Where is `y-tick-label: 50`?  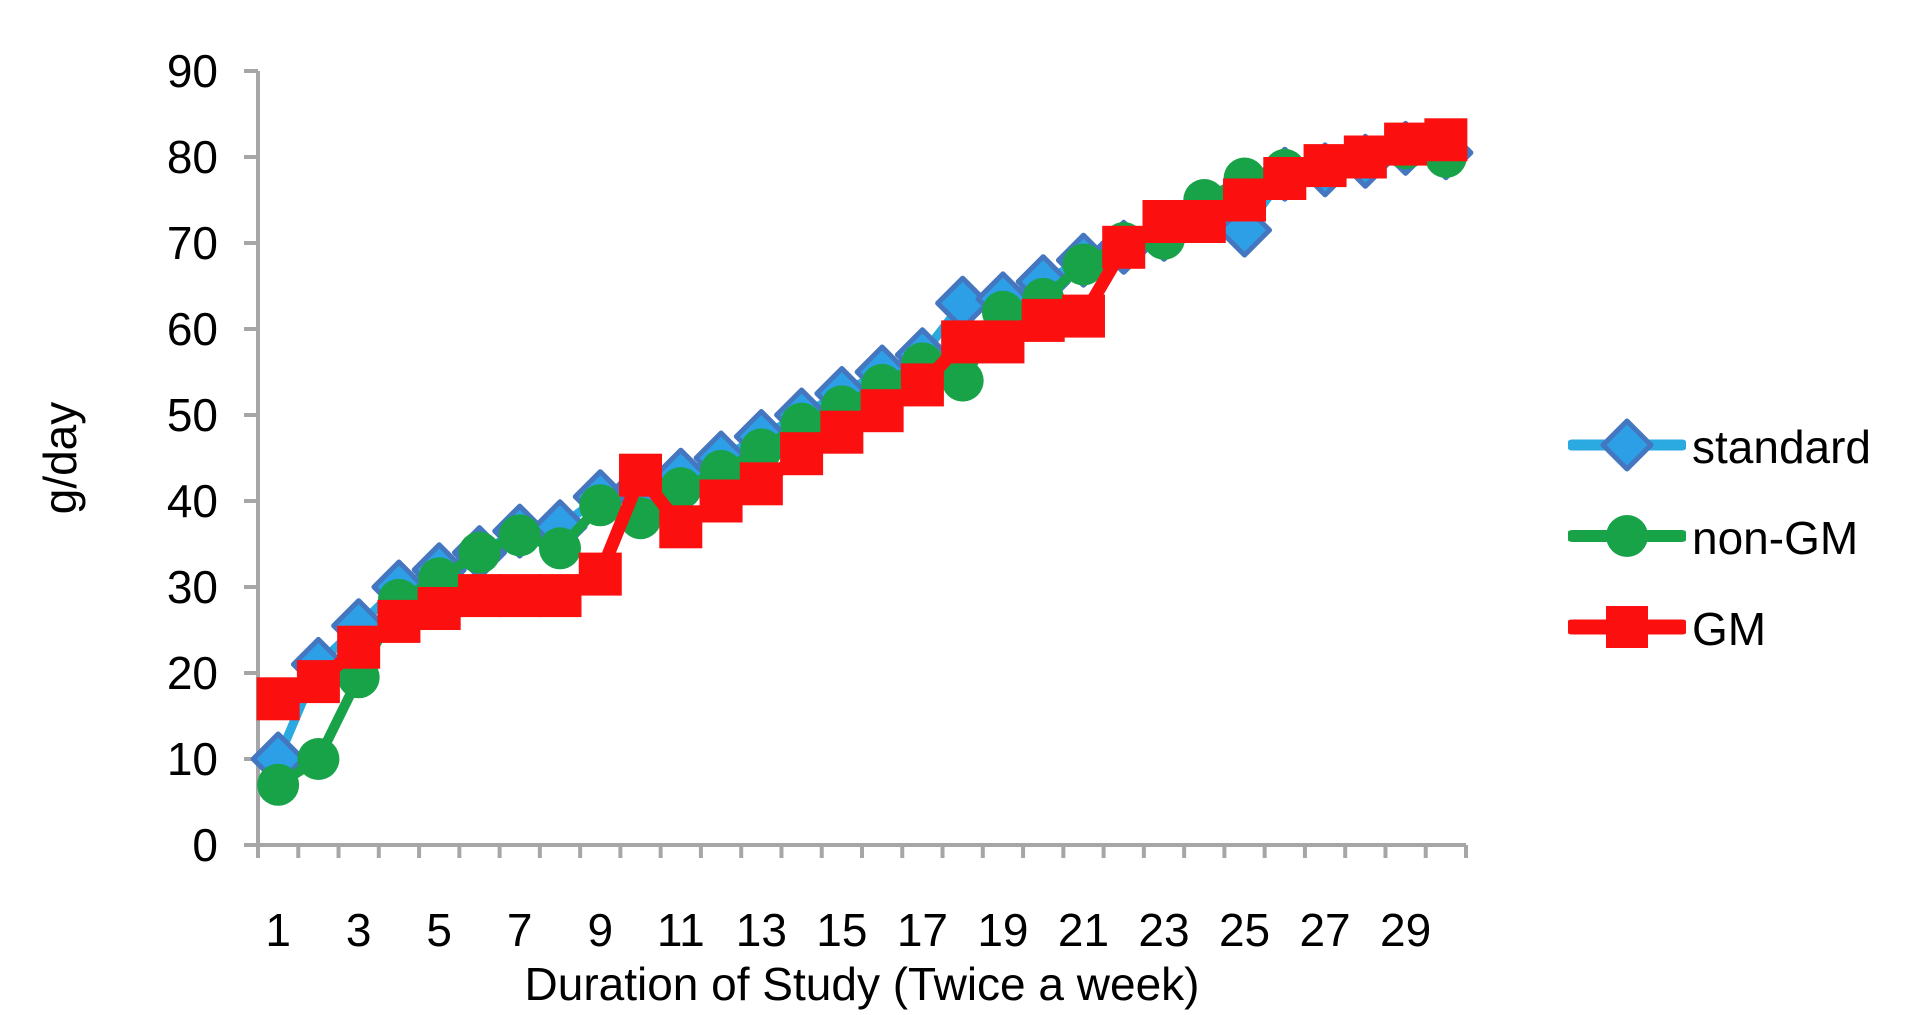 y-tick-label: 50 is located at coordinates (192, 415).